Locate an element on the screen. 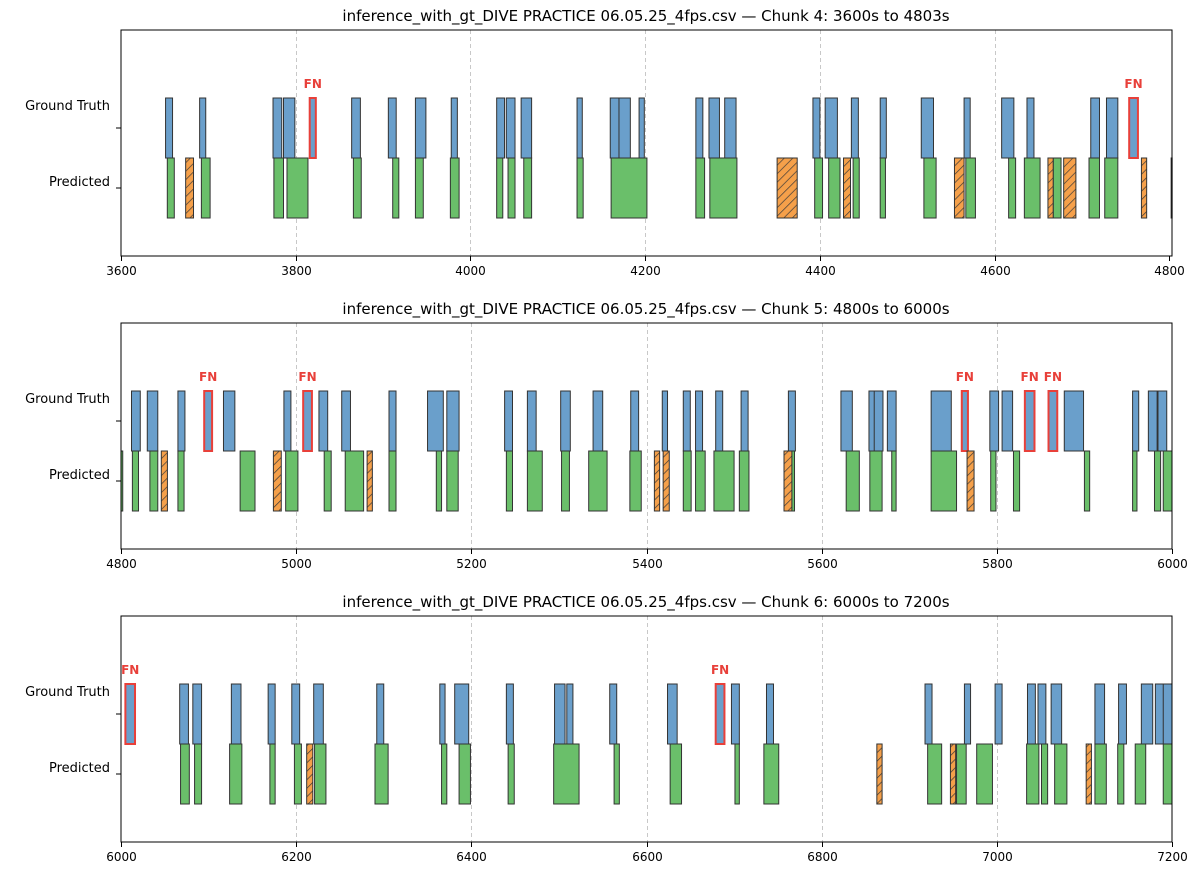 The height and width of the screenshot is (874, 1192). panel-3-bars: FN FN is located at coordinates (647, 734).